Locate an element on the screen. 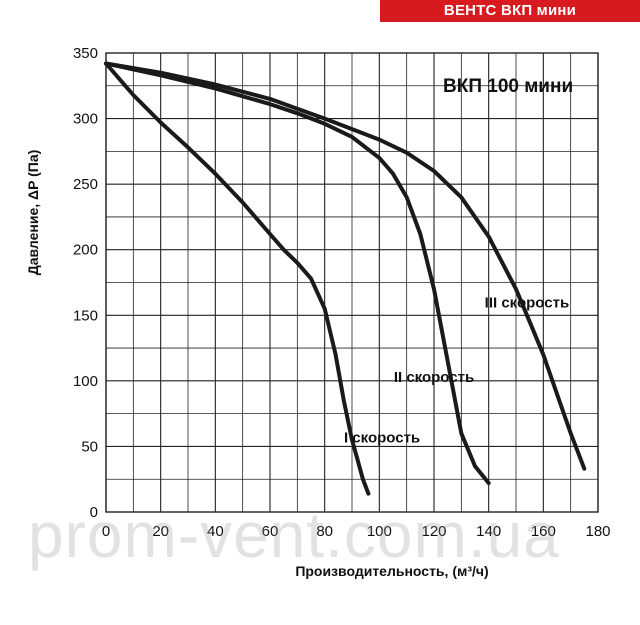  x-tick-label: 40 is located at coordinates (215, 531).